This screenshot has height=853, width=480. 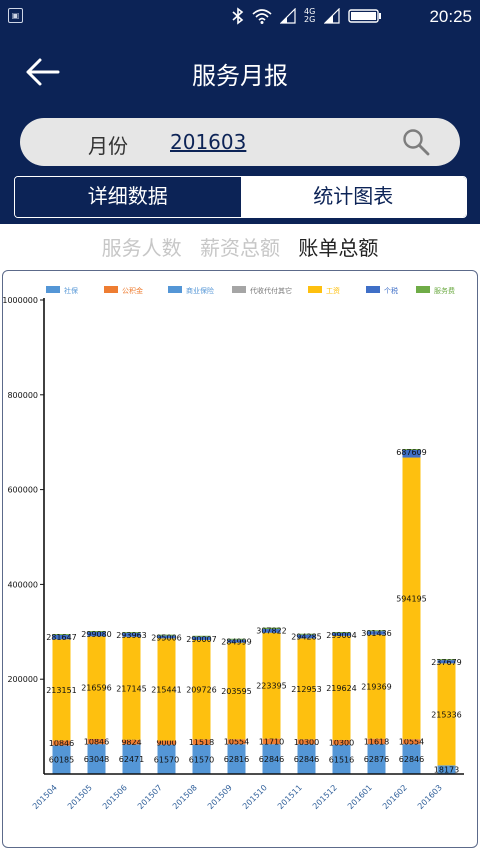 What do you see at coordinates (115, 797) in the screenshot?
I see `x-tick-label: 201506` at bounding box center [115, 797].